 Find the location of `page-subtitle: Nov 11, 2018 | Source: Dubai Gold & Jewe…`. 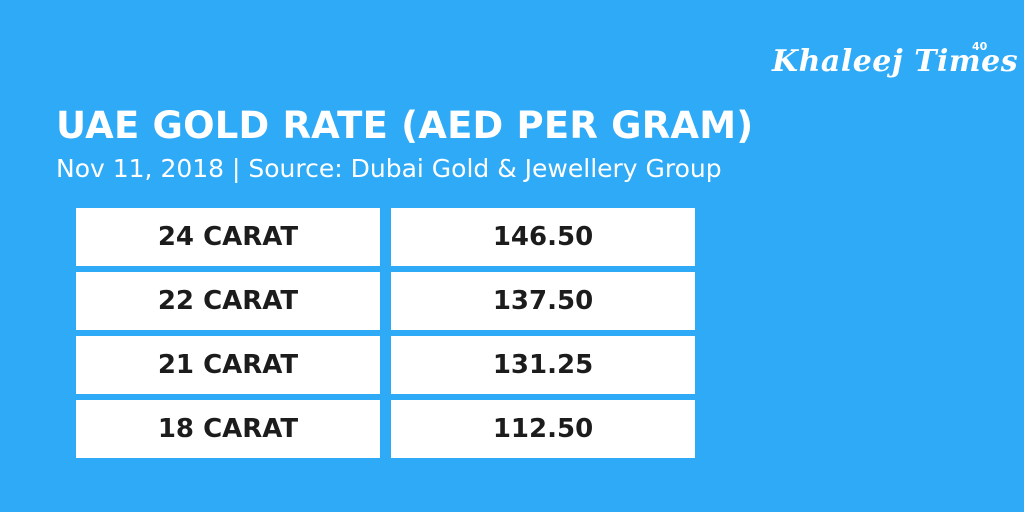

page-subtitle: Nov 11, 2018 | Source: Dubai Gold & Jewe… is located at coordinates (389, 168).